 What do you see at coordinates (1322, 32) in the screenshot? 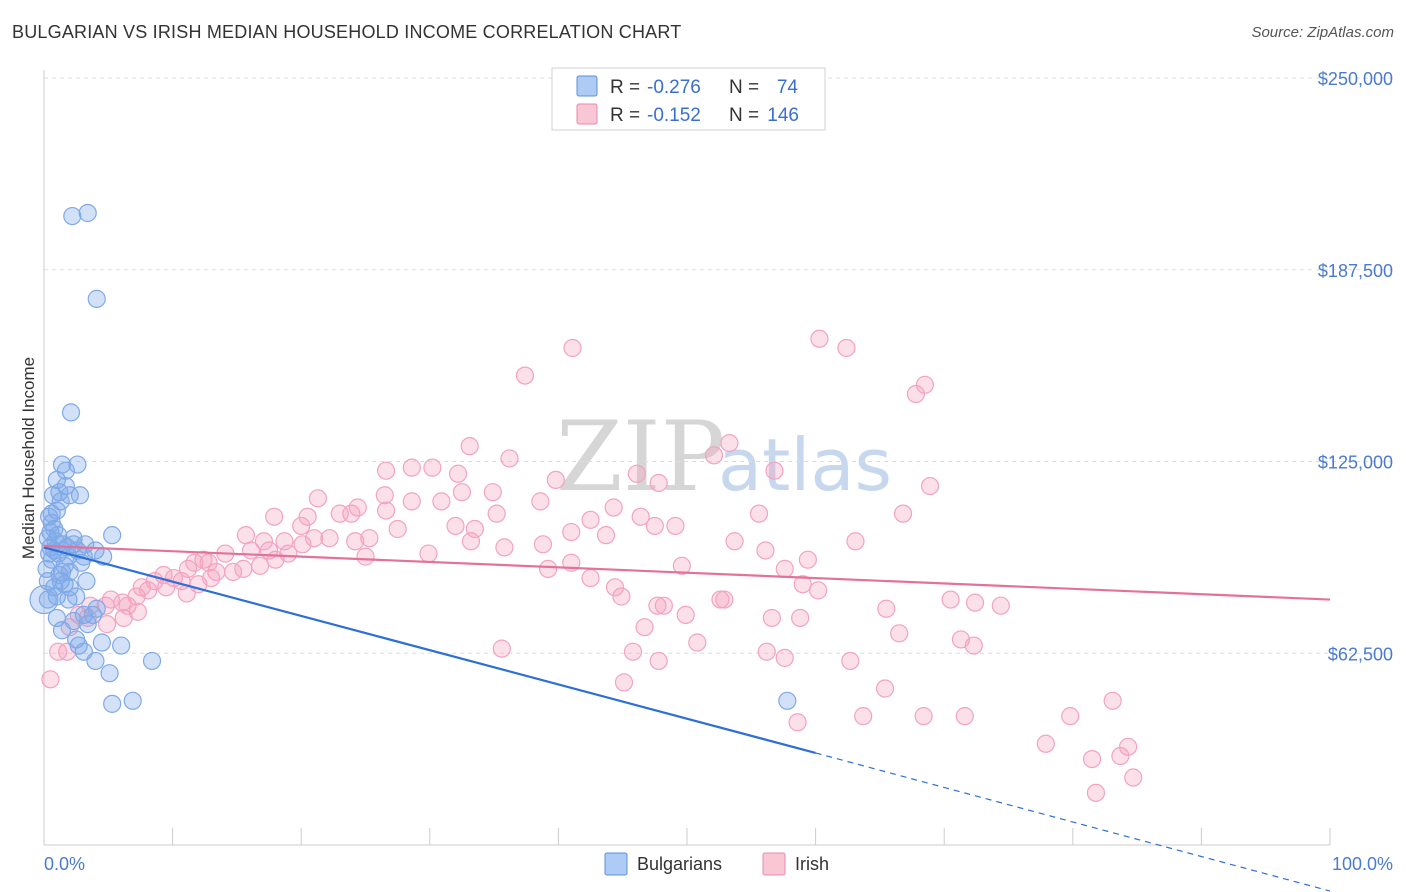
I see `source-label: Source: ZipAtlas.com` at bounding box center [1322, 32].